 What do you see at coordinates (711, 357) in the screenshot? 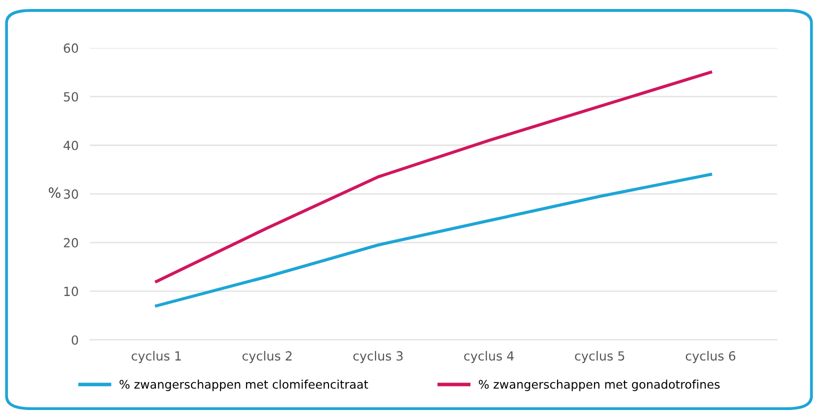
I see `x-tick-label: cyclus 6` at bounding box center [711, 357].